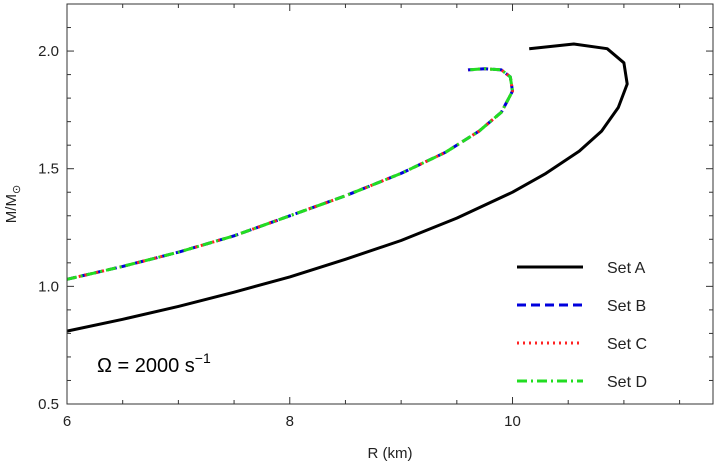 This screenshot has height=467, width=720. I want to click on legend-label: Set C, so click(627, 344).